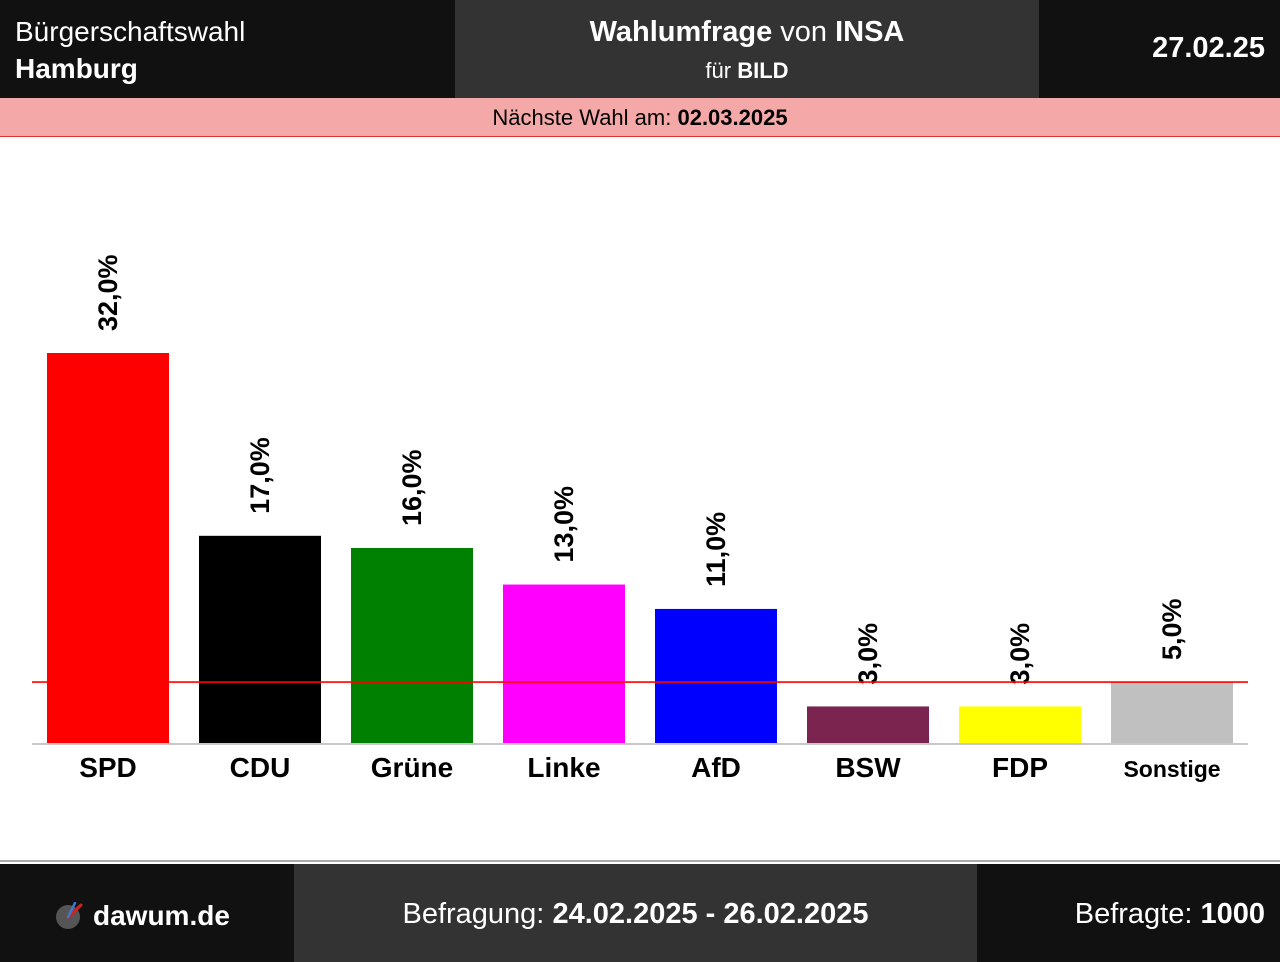 This screenshot has width=1280, height=962. I want to click on bar-sonstige, so click(1172, 712).